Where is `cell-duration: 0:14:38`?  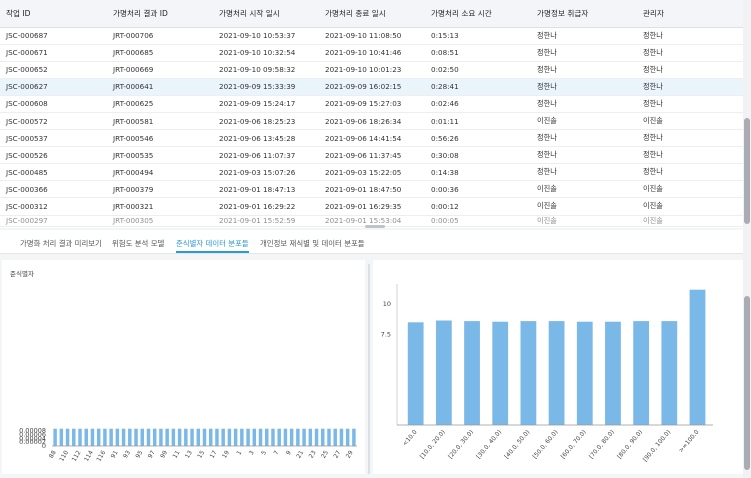 cell-duration: 0:14:38 is located at coordinates (478, 172).